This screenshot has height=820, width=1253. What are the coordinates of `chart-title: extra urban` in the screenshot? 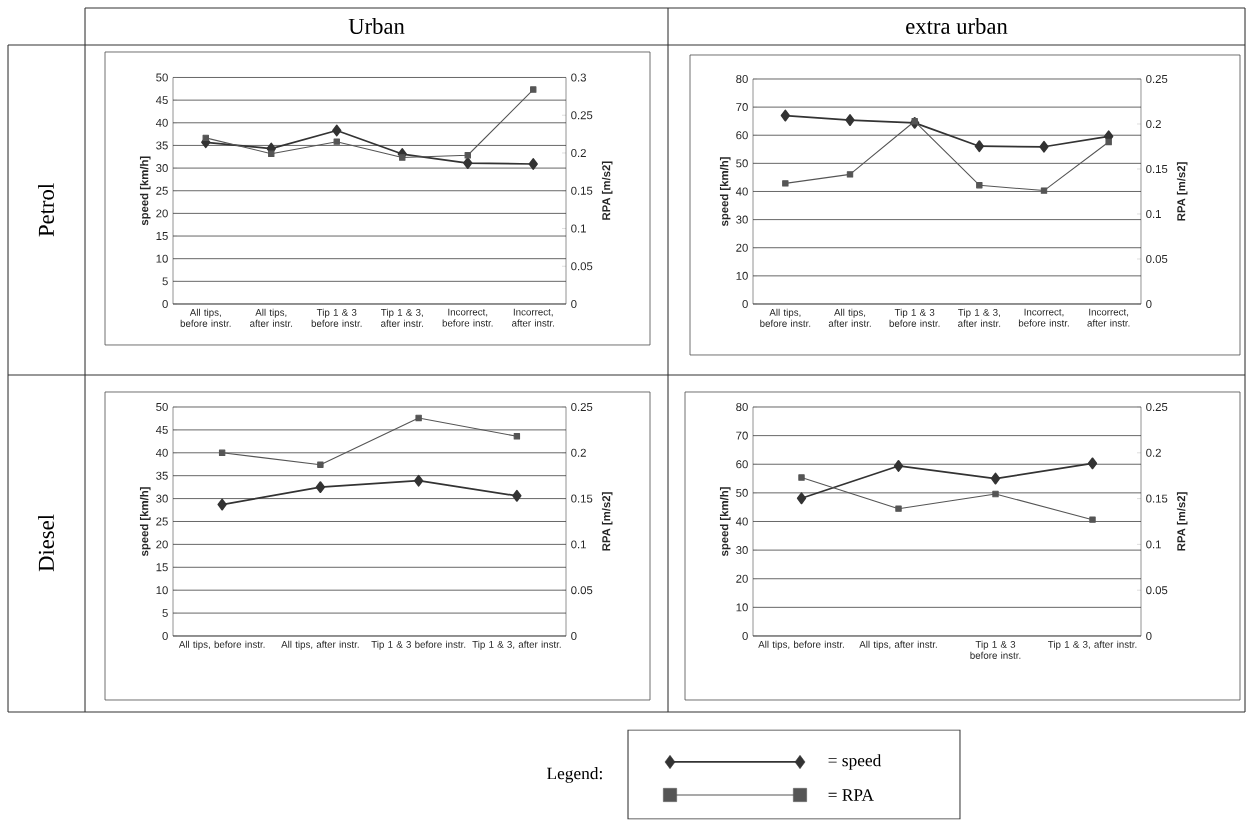 It's located at (957, 26).